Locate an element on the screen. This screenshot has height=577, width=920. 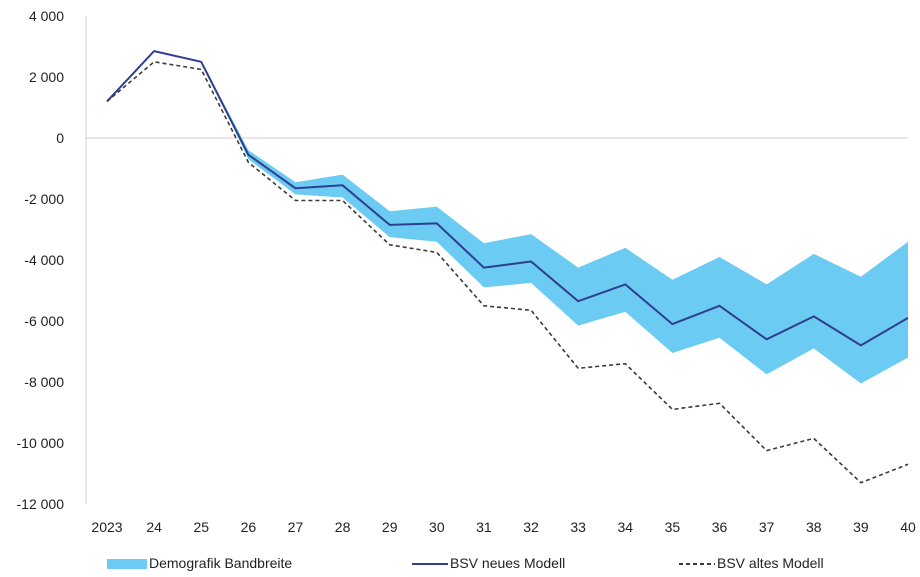
y-tick-label: 0 is located at coordinates (60, 138).